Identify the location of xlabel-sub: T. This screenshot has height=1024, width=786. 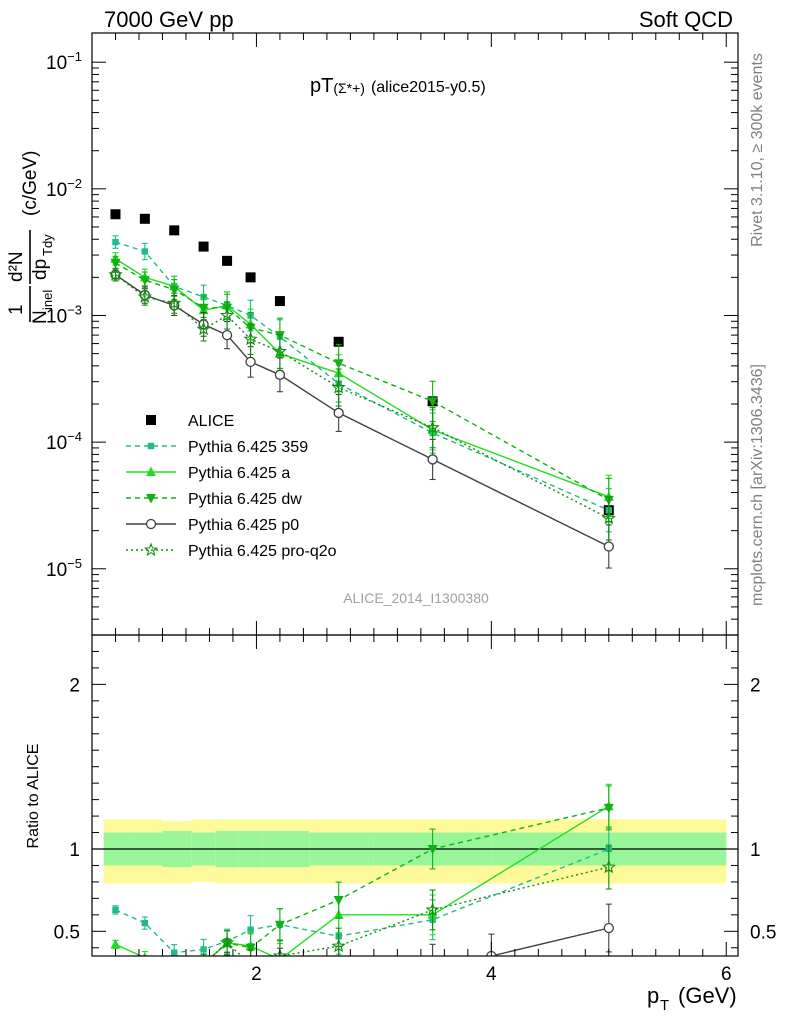
(664, 1005).